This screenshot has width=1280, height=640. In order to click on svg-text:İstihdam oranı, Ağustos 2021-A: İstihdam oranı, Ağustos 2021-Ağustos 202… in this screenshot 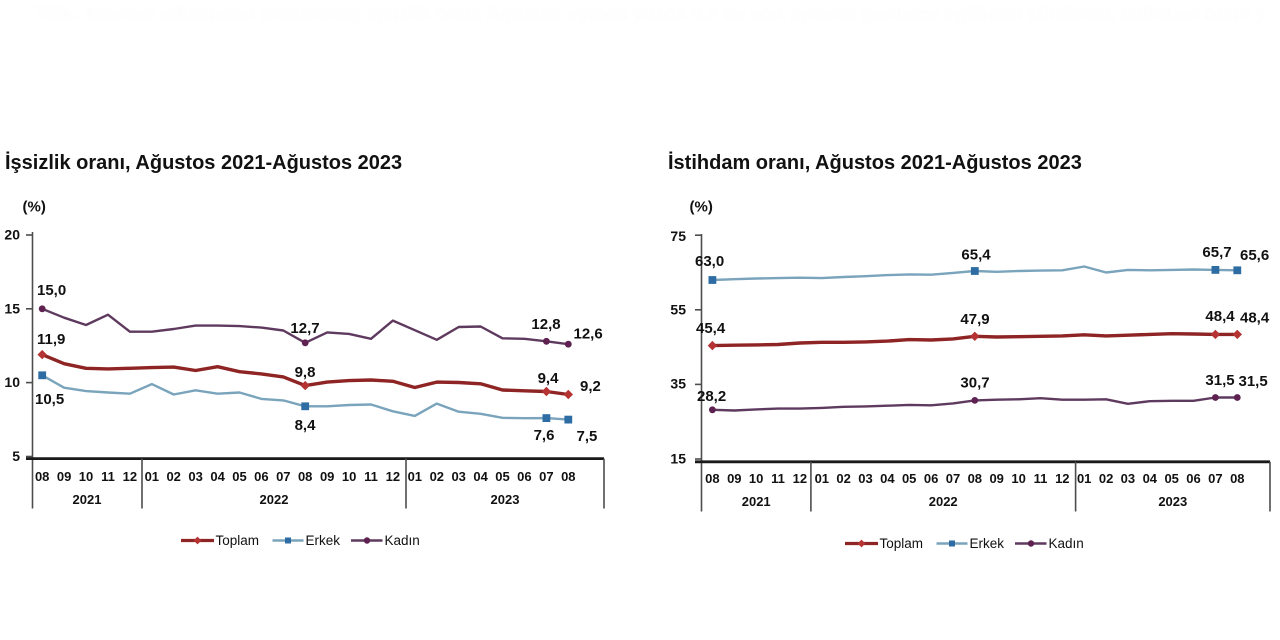, I will do `click(875, 162)`.